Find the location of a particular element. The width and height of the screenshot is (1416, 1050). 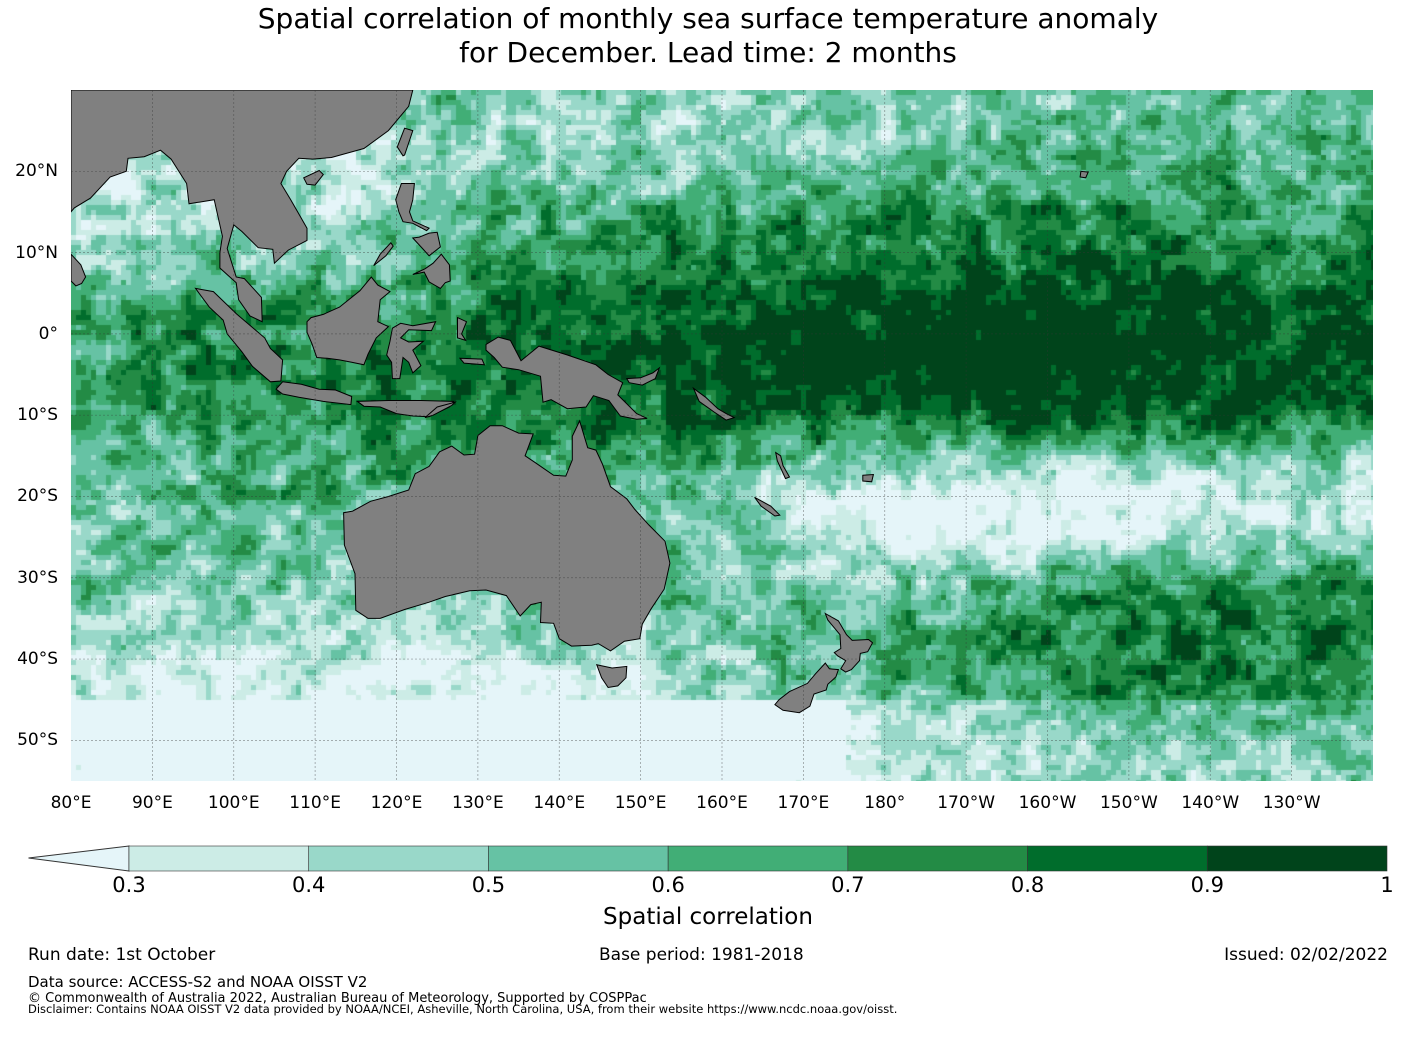

longitude-tick-label: 170°W is located at coordinates (966, 803).